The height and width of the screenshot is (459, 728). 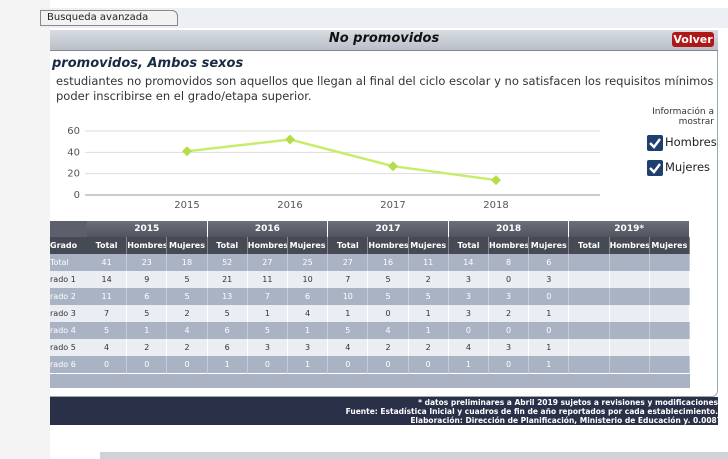 What do you see at coordinates (509, 229) in the screenshot?
I see `year-header: 2018` at bounding box center [509, 229].